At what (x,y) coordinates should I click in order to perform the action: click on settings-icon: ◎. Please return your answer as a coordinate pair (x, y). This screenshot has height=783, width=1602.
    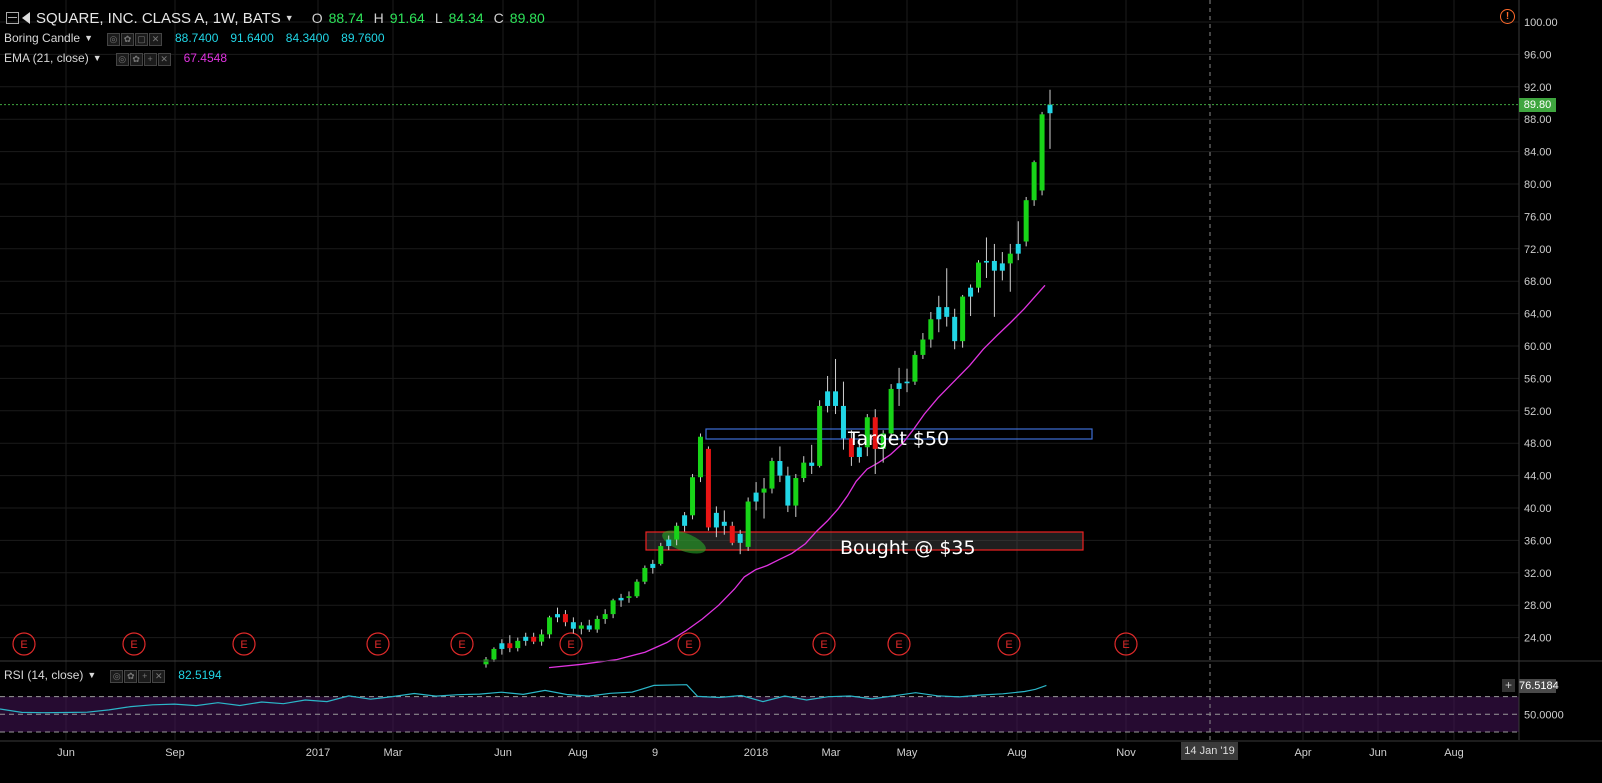
    Looking at the image, I should click on (122, 59).